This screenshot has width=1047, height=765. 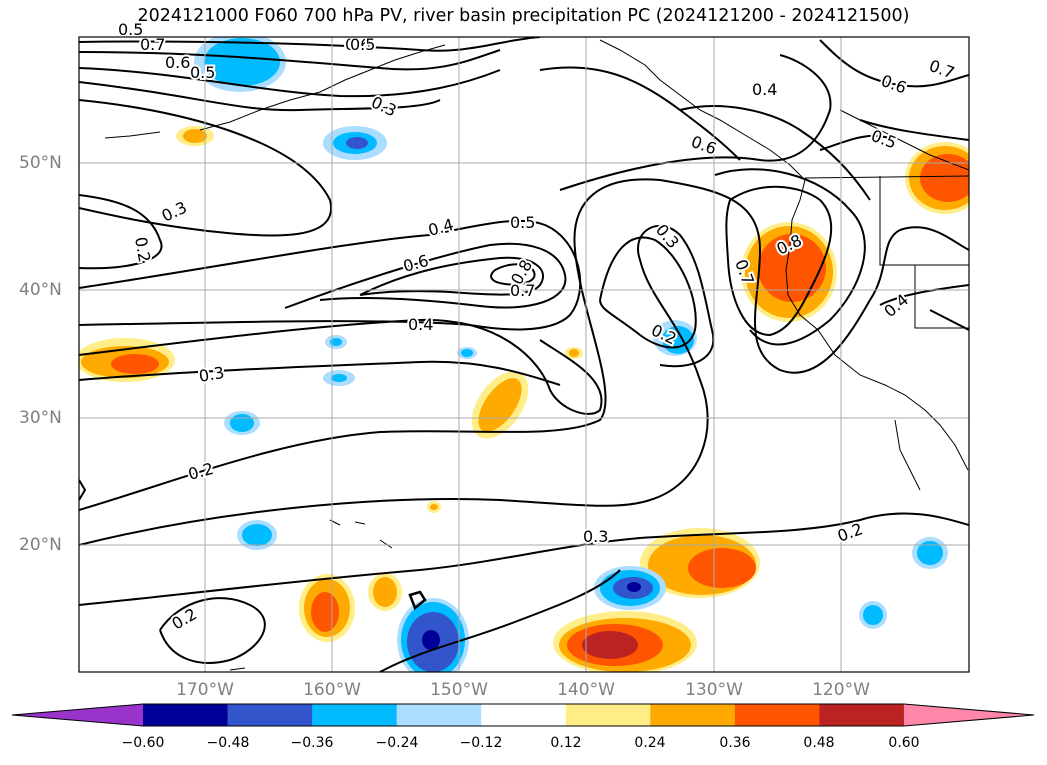 What do you see at coordinates (312, 743) in the screenshot?
I see `colorbar-tick: −0.36` at bounding box center [312, 743].